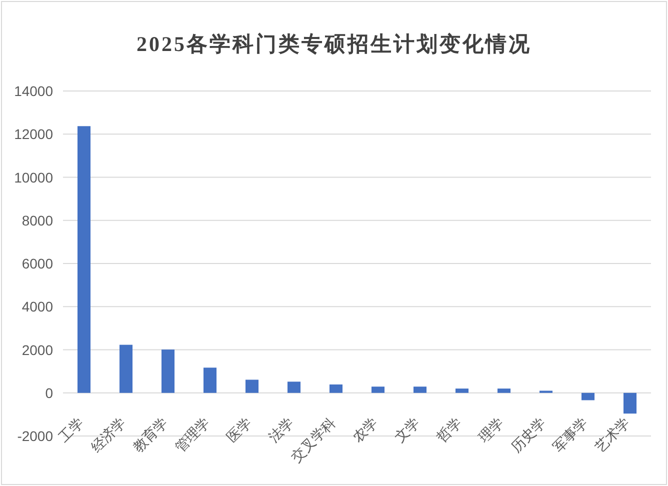  I want to click on y-tick-label: 10000, so click(34, 177).